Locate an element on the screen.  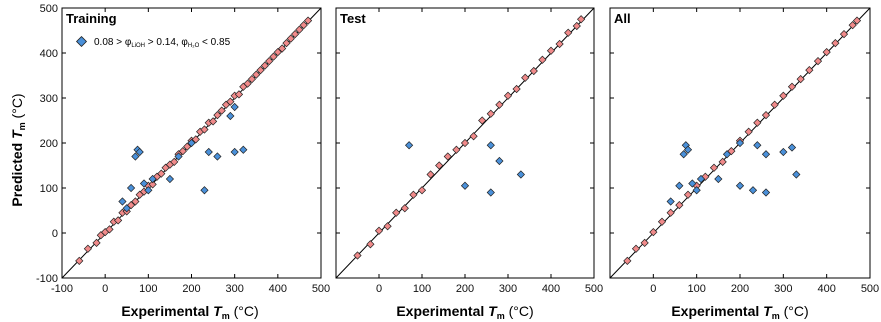
panel-title-test: Test is located at coordinates (353, 18).